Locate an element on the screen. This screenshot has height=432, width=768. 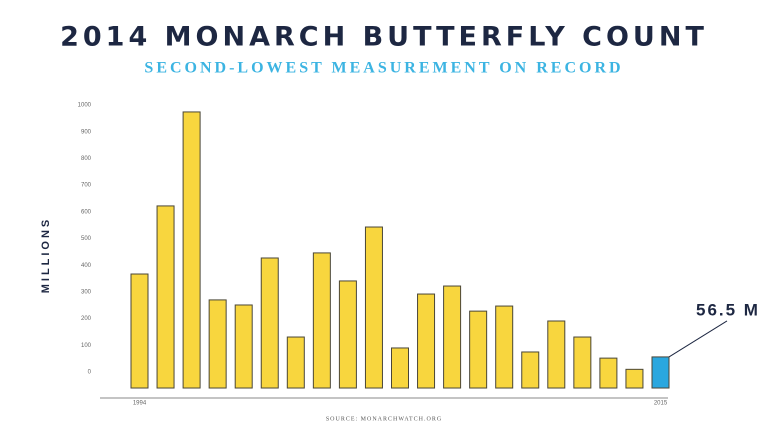
x-tick-label: 1994 is located at coordinates (140, 404).